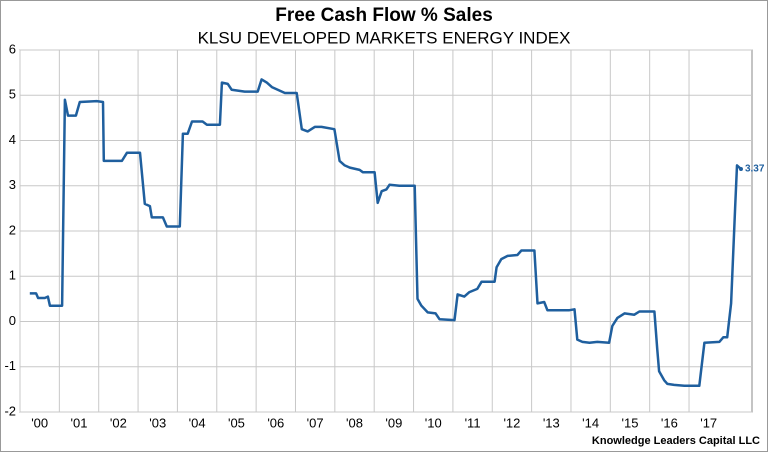  I want to click on chart-title: Free Cash Flow % Sales, so click(384, 15).